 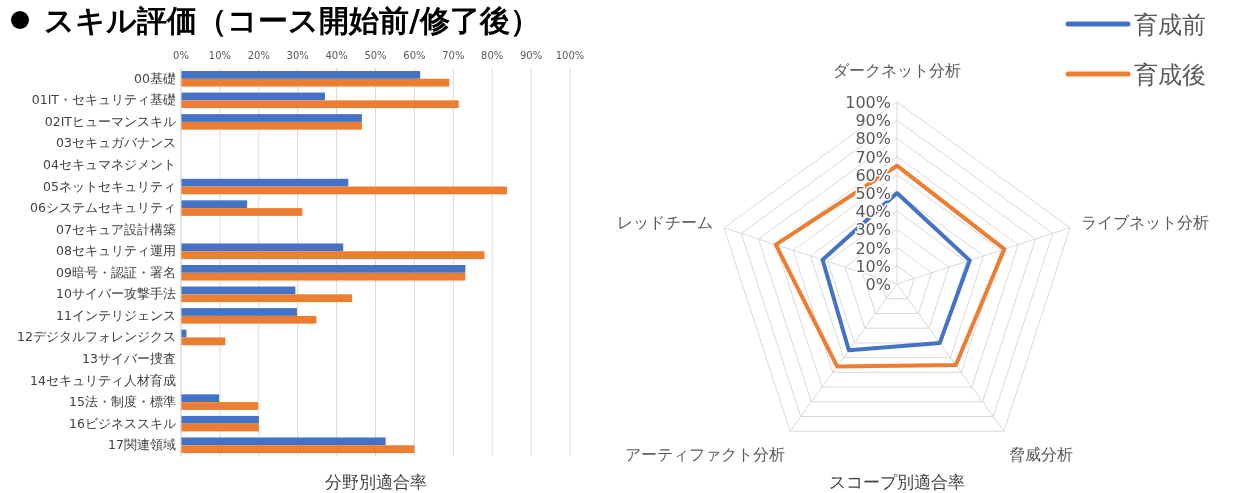 I want to click on x-tick-label: 80%, so click(x=492, y=55).